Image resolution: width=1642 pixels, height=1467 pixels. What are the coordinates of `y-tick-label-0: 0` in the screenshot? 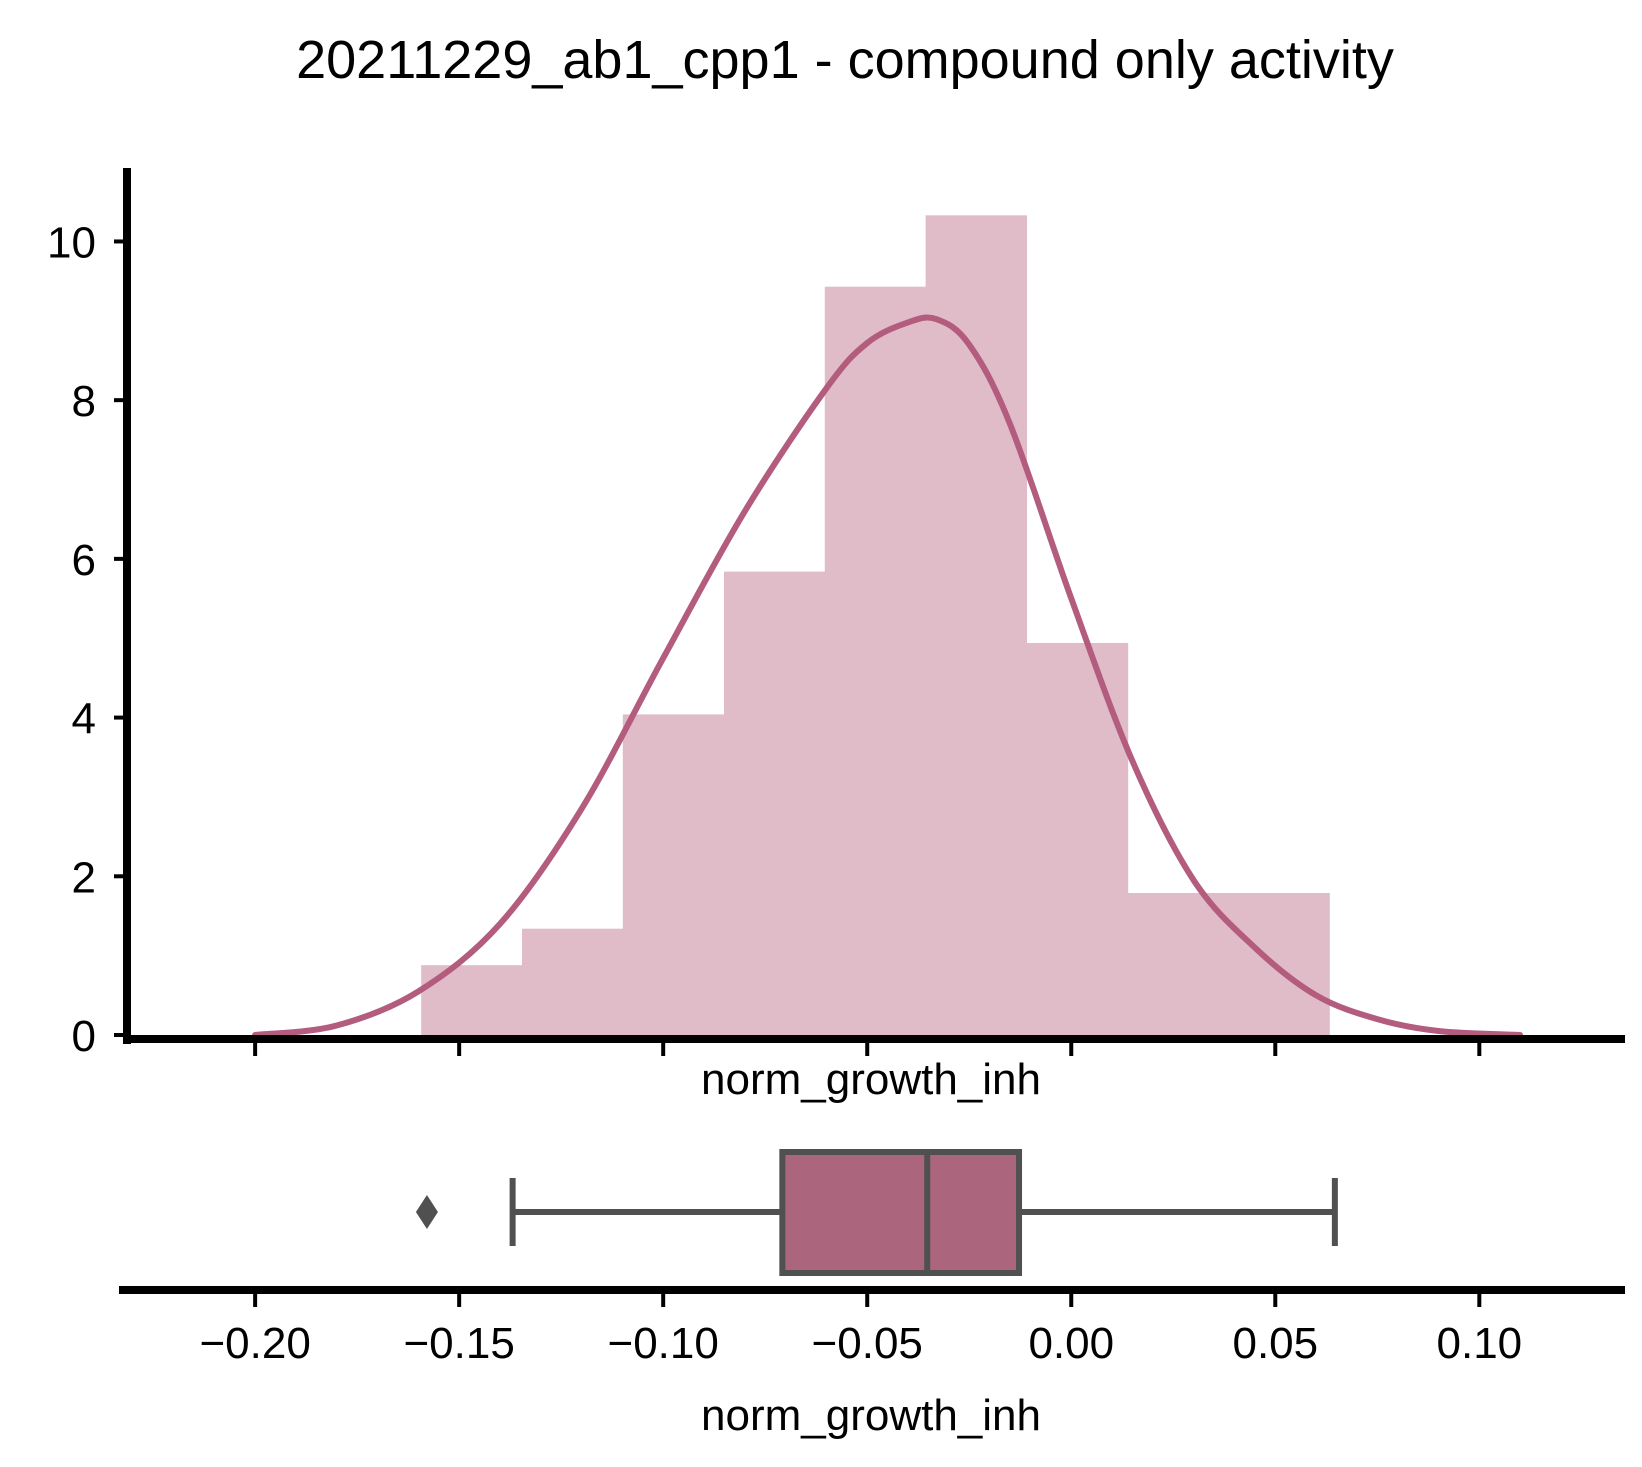 It's located at (84, 1036).